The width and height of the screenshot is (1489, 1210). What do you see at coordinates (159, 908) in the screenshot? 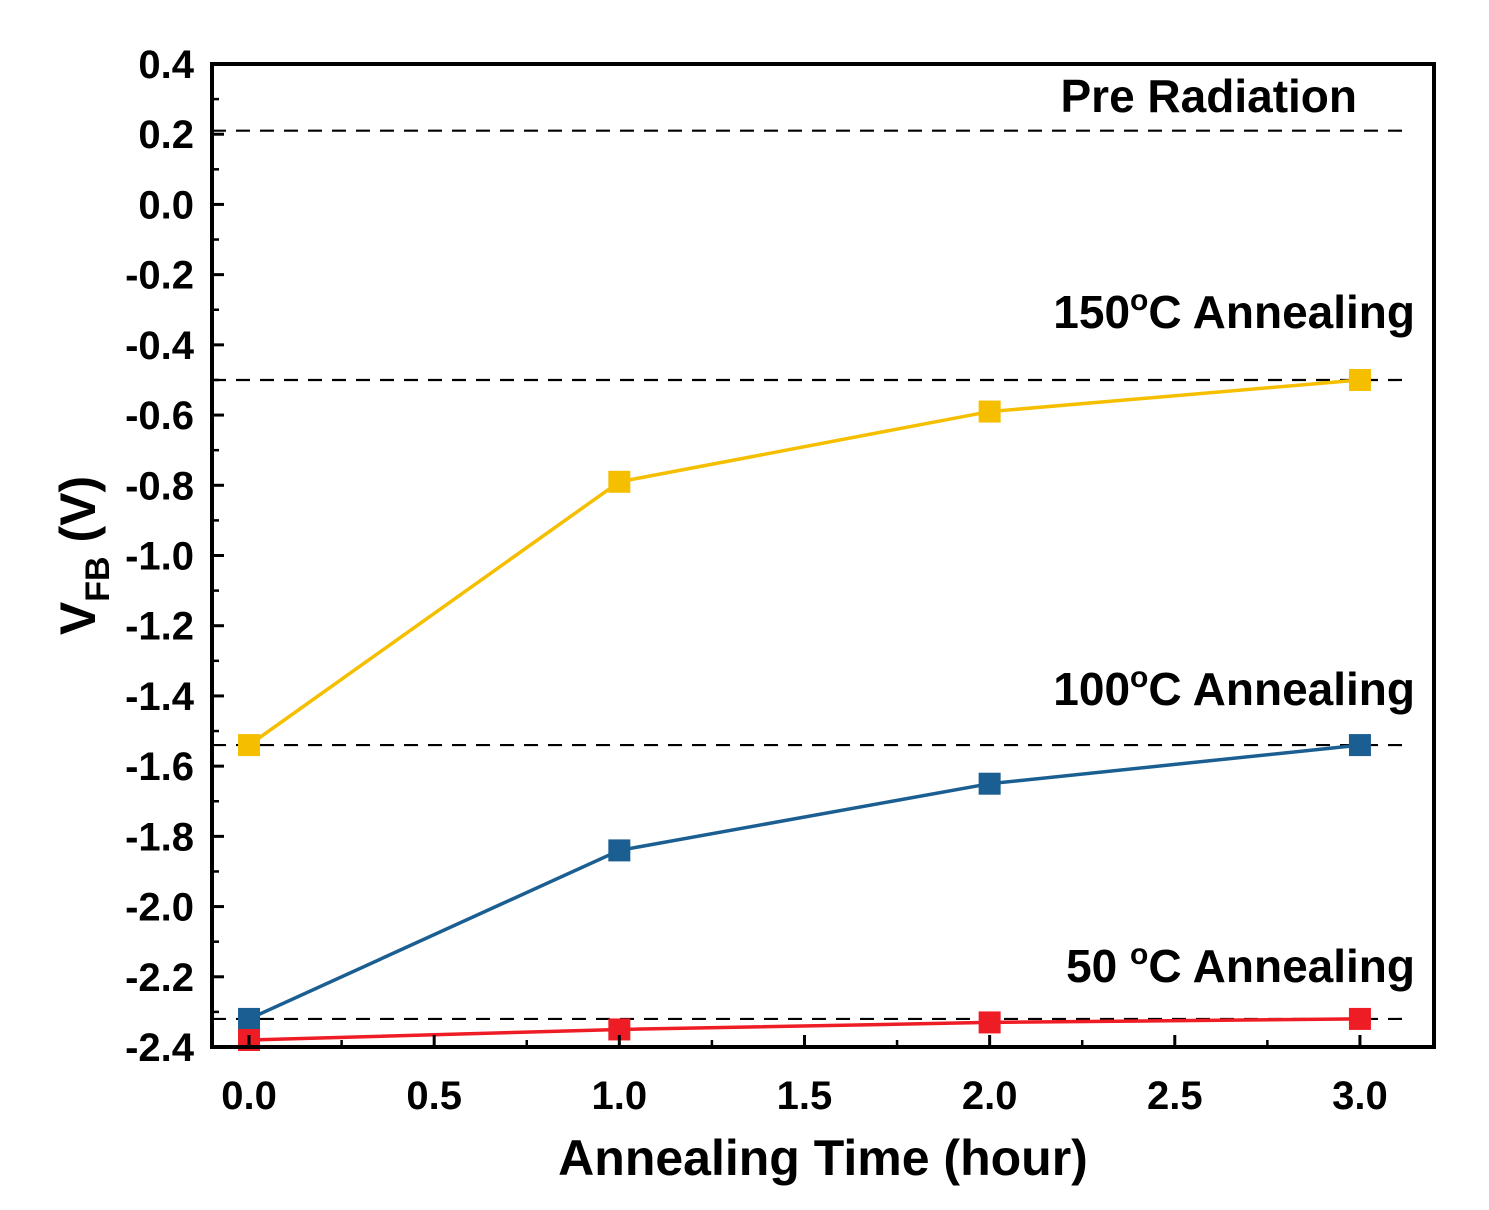
I see `y-tick-label: -2.0` at bounding box center [159, 908].